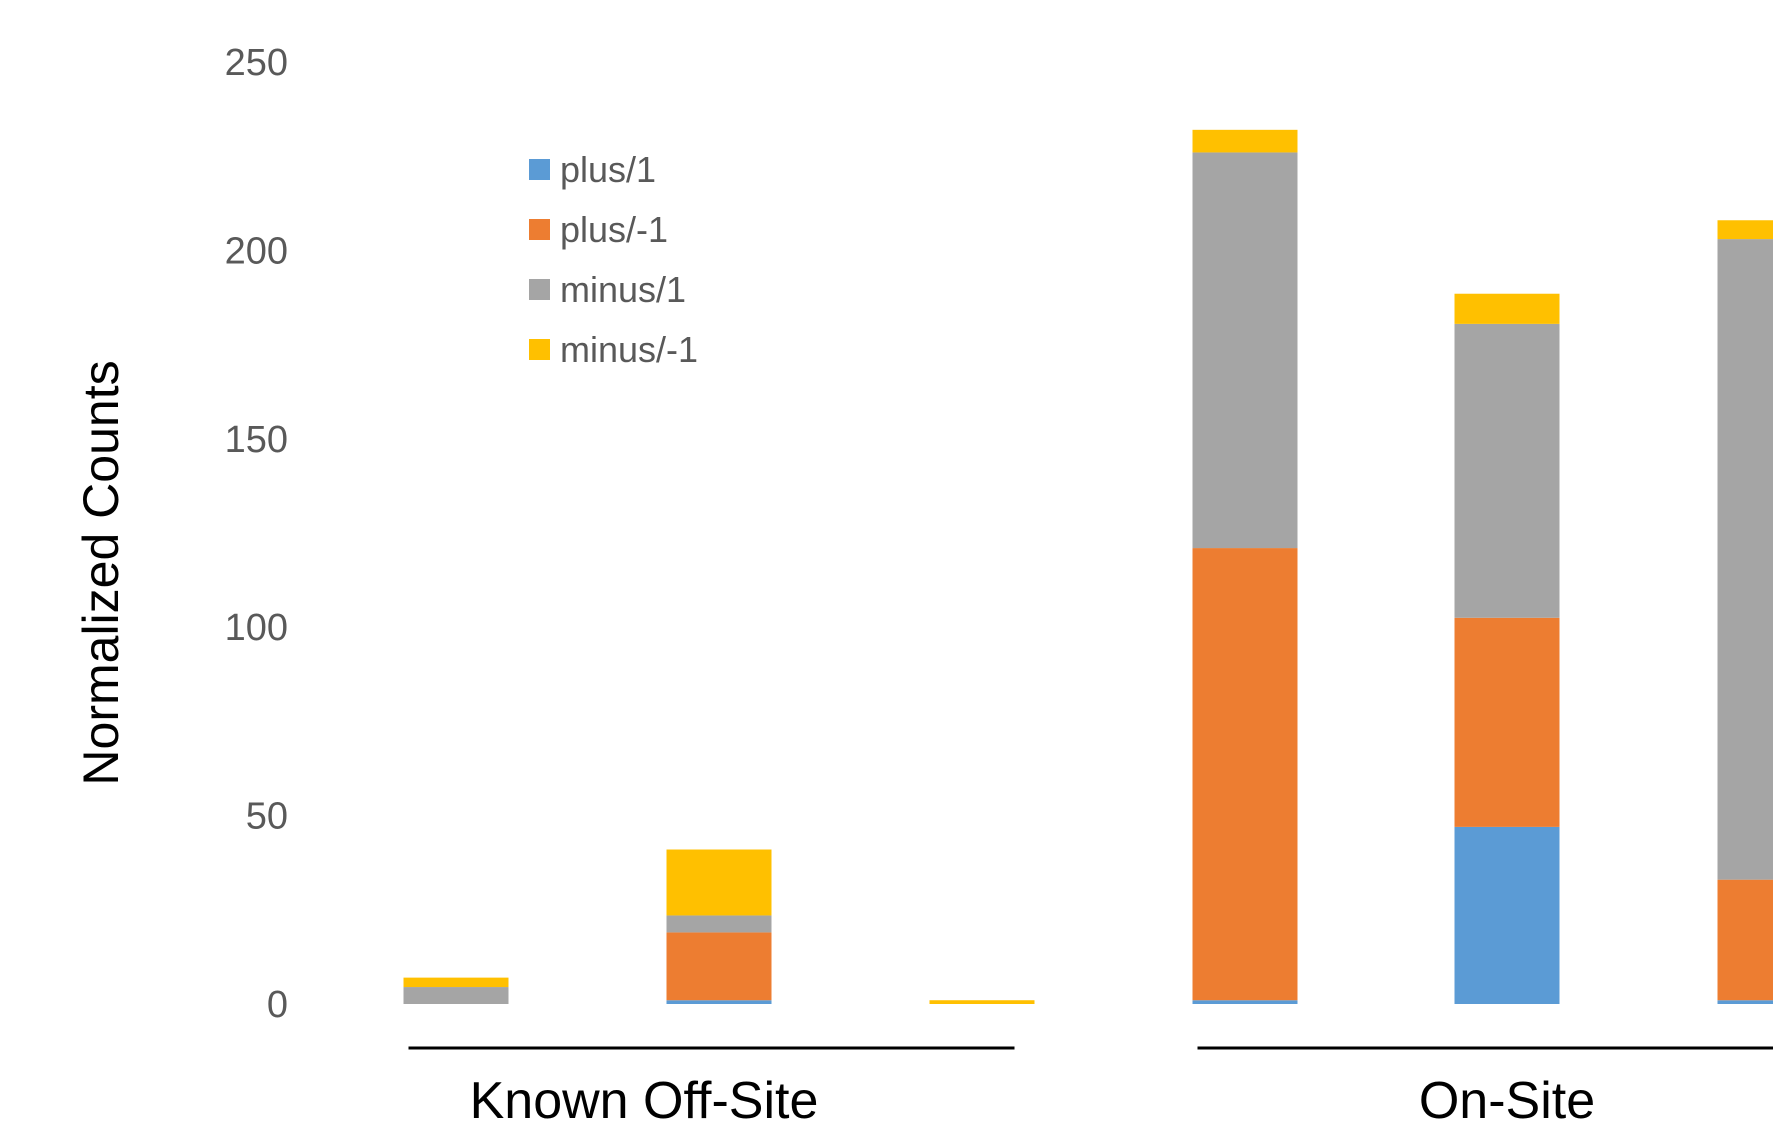 The width and height of the screenshot is (1773, 1135). What do you see at coordinates (629, 349) in the screenshot?
I see `legend-label: minus/-1` at bounding box center [629, 349].